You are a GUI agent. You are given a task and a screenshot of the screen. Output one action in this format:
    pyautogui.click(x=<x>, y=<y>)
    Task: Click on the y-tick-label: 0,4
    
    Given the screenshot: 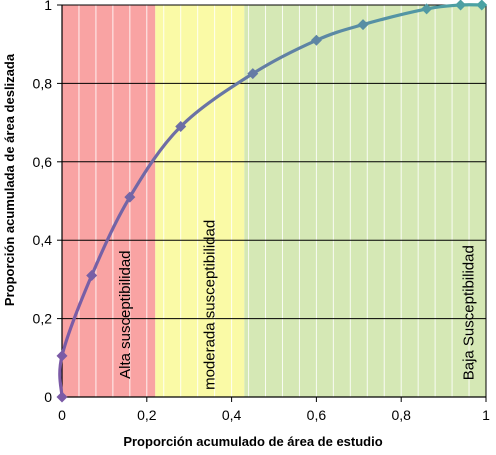 What is the action you would take?
    pyautogui.click(x=43, y=240)
    